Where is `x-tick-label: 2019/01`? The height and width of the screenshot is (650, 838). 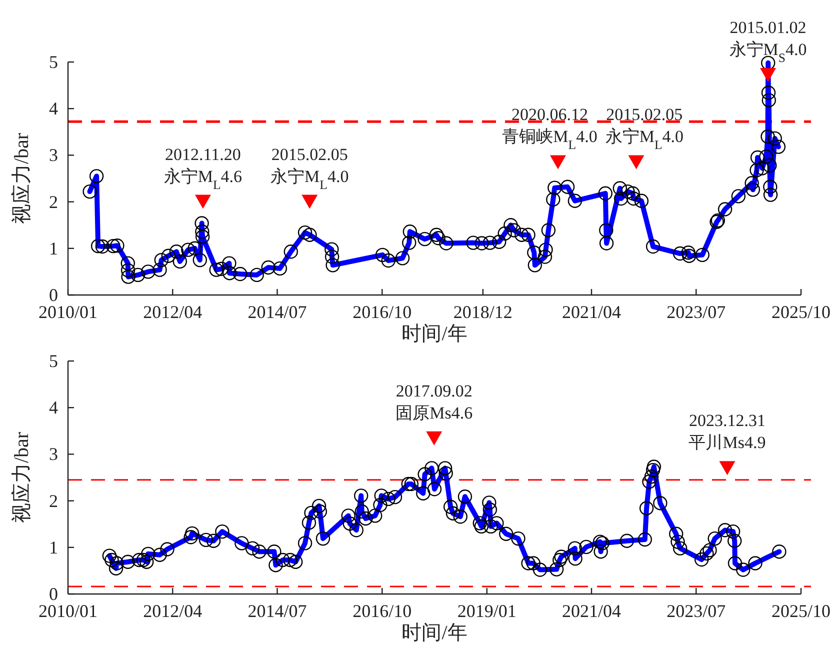 x-tick-label: 2019/01 is located at coordinates (486, 611).